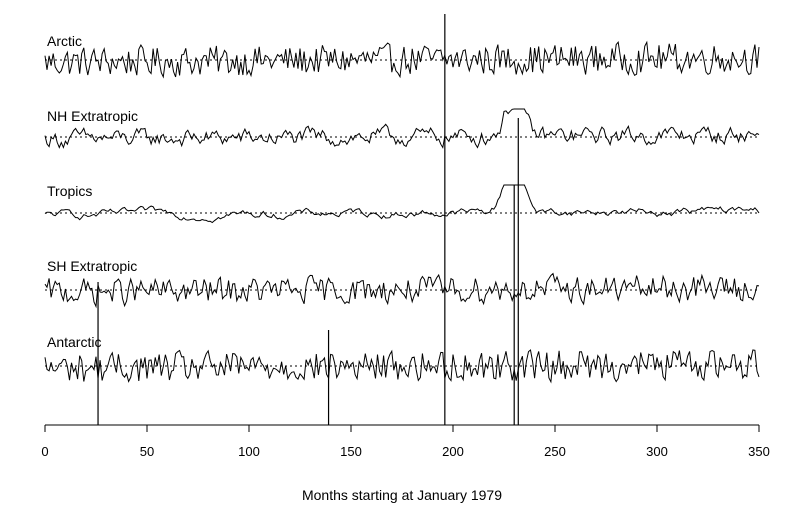  Describe the element at coordinates (249, 451) in the screenshot. I see `x-tick-label: 100` at that location.